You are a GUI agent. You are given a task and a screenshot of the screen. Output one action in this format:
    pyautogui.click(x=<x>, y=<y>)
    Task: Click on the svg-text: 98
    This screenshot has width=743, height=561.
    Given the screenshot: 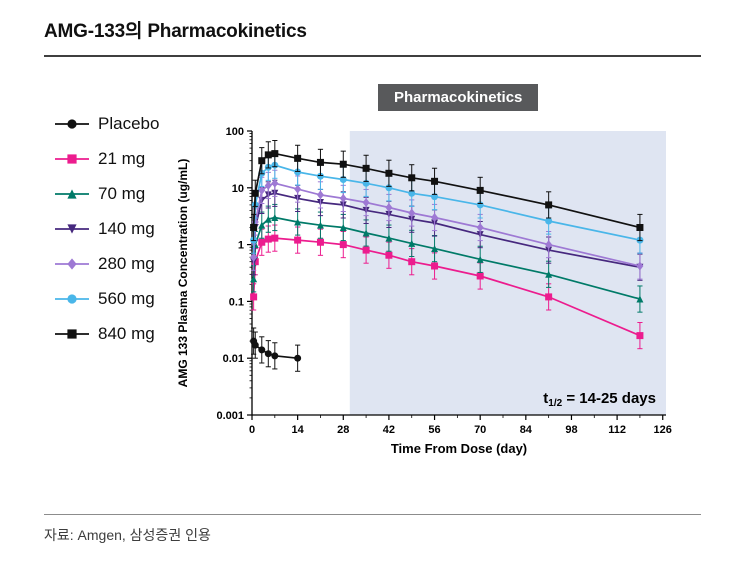 What is the action you would take?
    pyautogui.click(x=571, y=430)
    